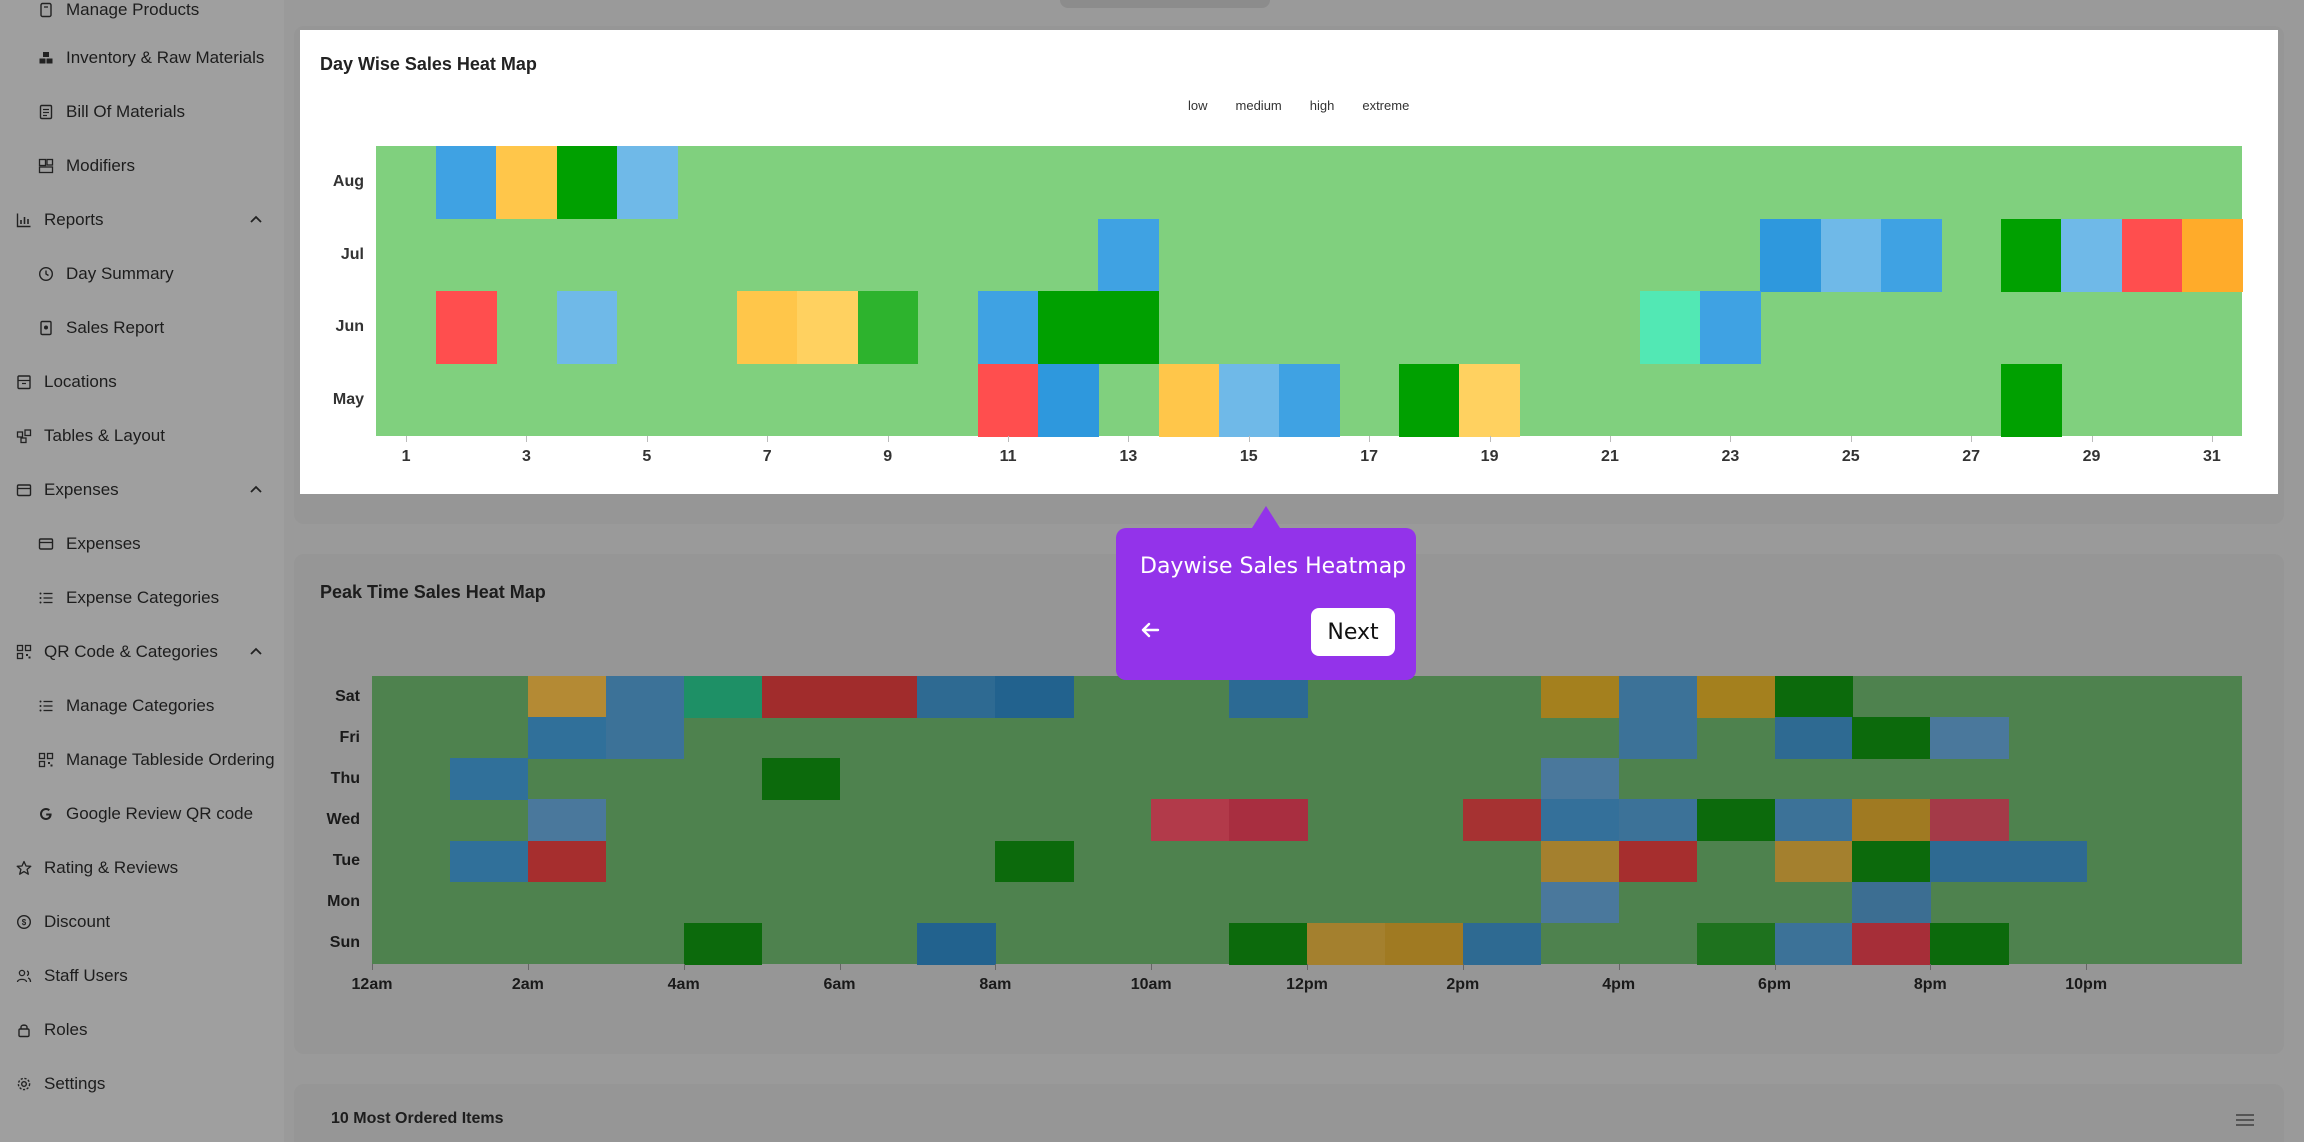 The image size is (2304, 1142). What do you see at coordinates (127, 598) in the screenshot?
I see `sidebar-item-expense-categories: Expense Categories` at bounding box center [127, 598].